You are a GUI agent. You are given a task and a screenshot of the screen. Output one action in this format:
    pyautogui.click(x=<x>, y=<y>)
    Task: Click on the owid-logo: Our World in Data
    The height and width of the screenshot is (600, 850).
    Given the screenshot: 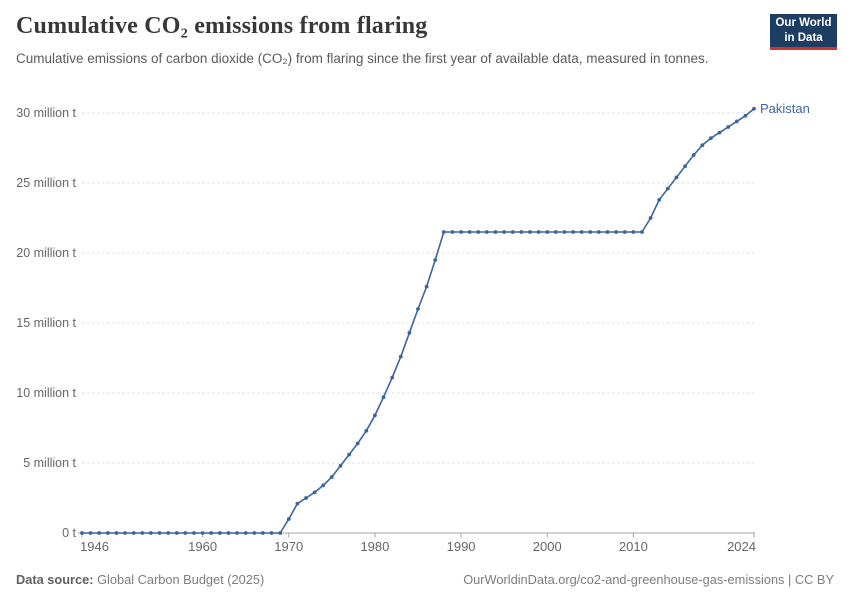 What is the action you would take?
    pyautogui.click(x=803, y=32)
    